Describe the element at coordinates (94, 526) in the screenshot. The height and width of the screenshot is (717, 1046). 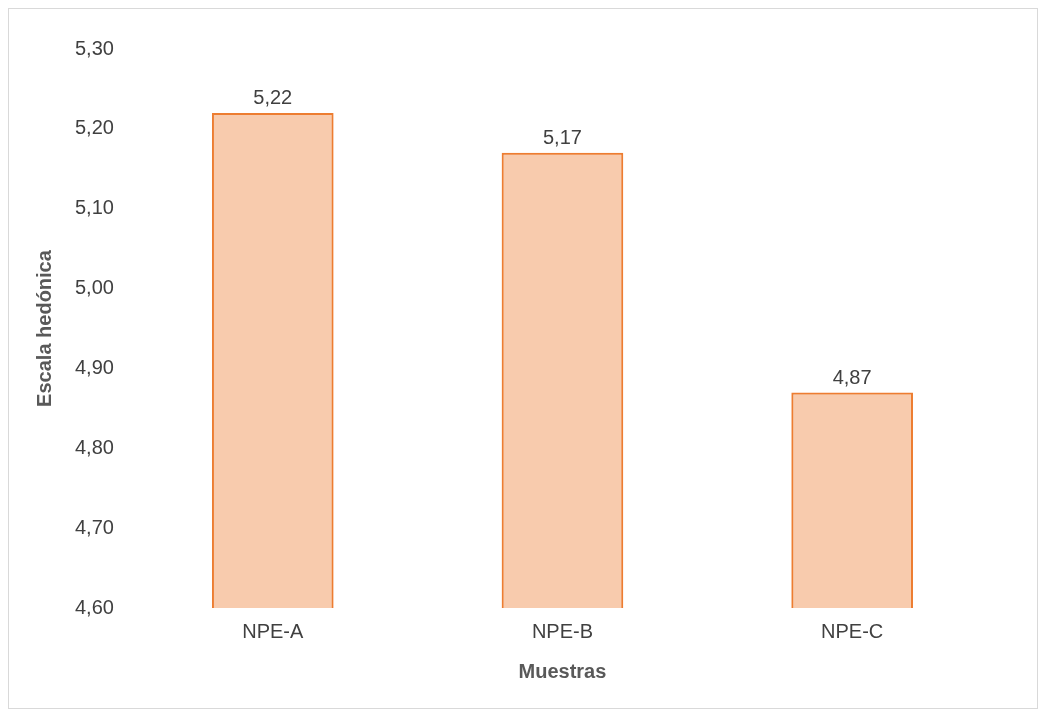
I see `y-tick-label: 4,70` at that location.